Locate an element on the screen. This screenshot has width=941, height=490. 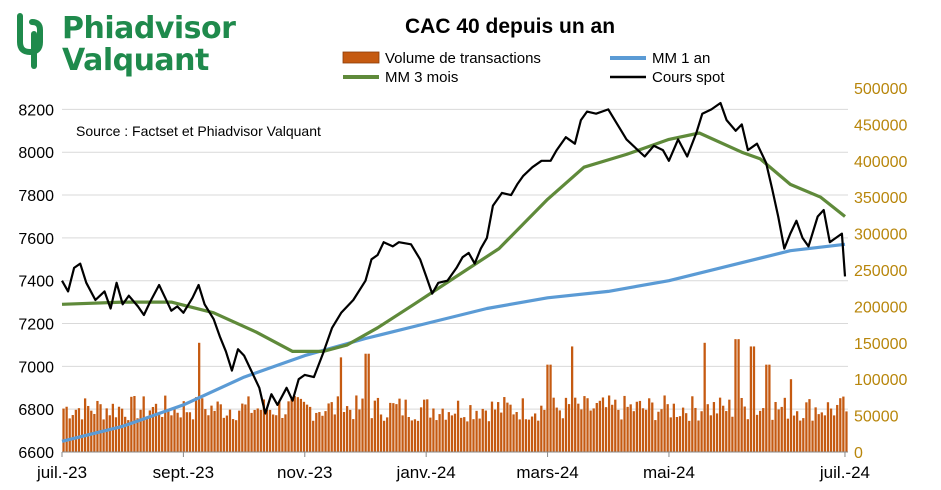
y-left-tick-label: 8200 is located at coordinates (36, 110).